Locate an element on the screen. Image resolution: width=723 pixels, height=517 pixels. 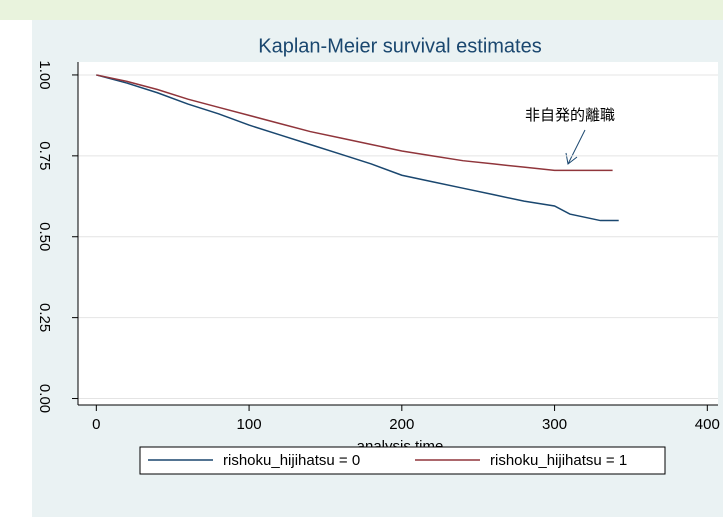
y-tick-label: 1.00 is located at coordinates (44, 74).